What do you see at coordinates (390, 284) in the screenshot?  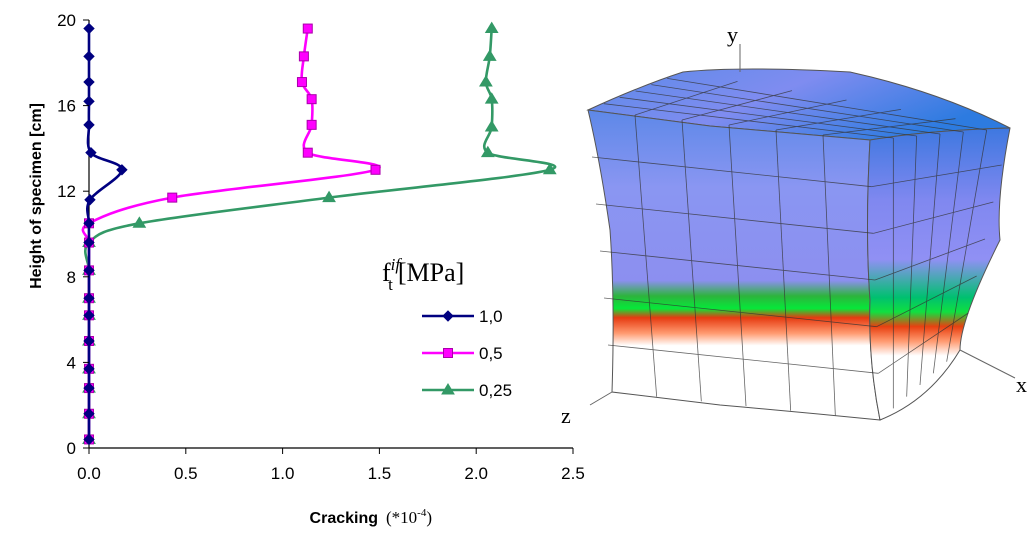 I see `legend-title-sub: t` at bounding box center [390, 284].